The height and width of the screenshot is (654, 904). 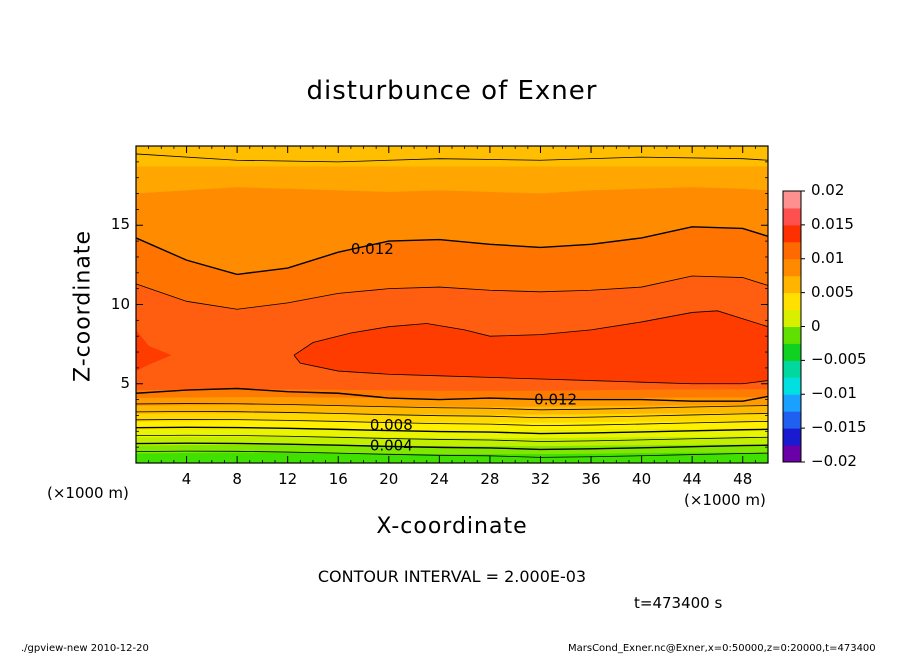 I want to click on y-tick-label: 5, so click(x=125, y=382).